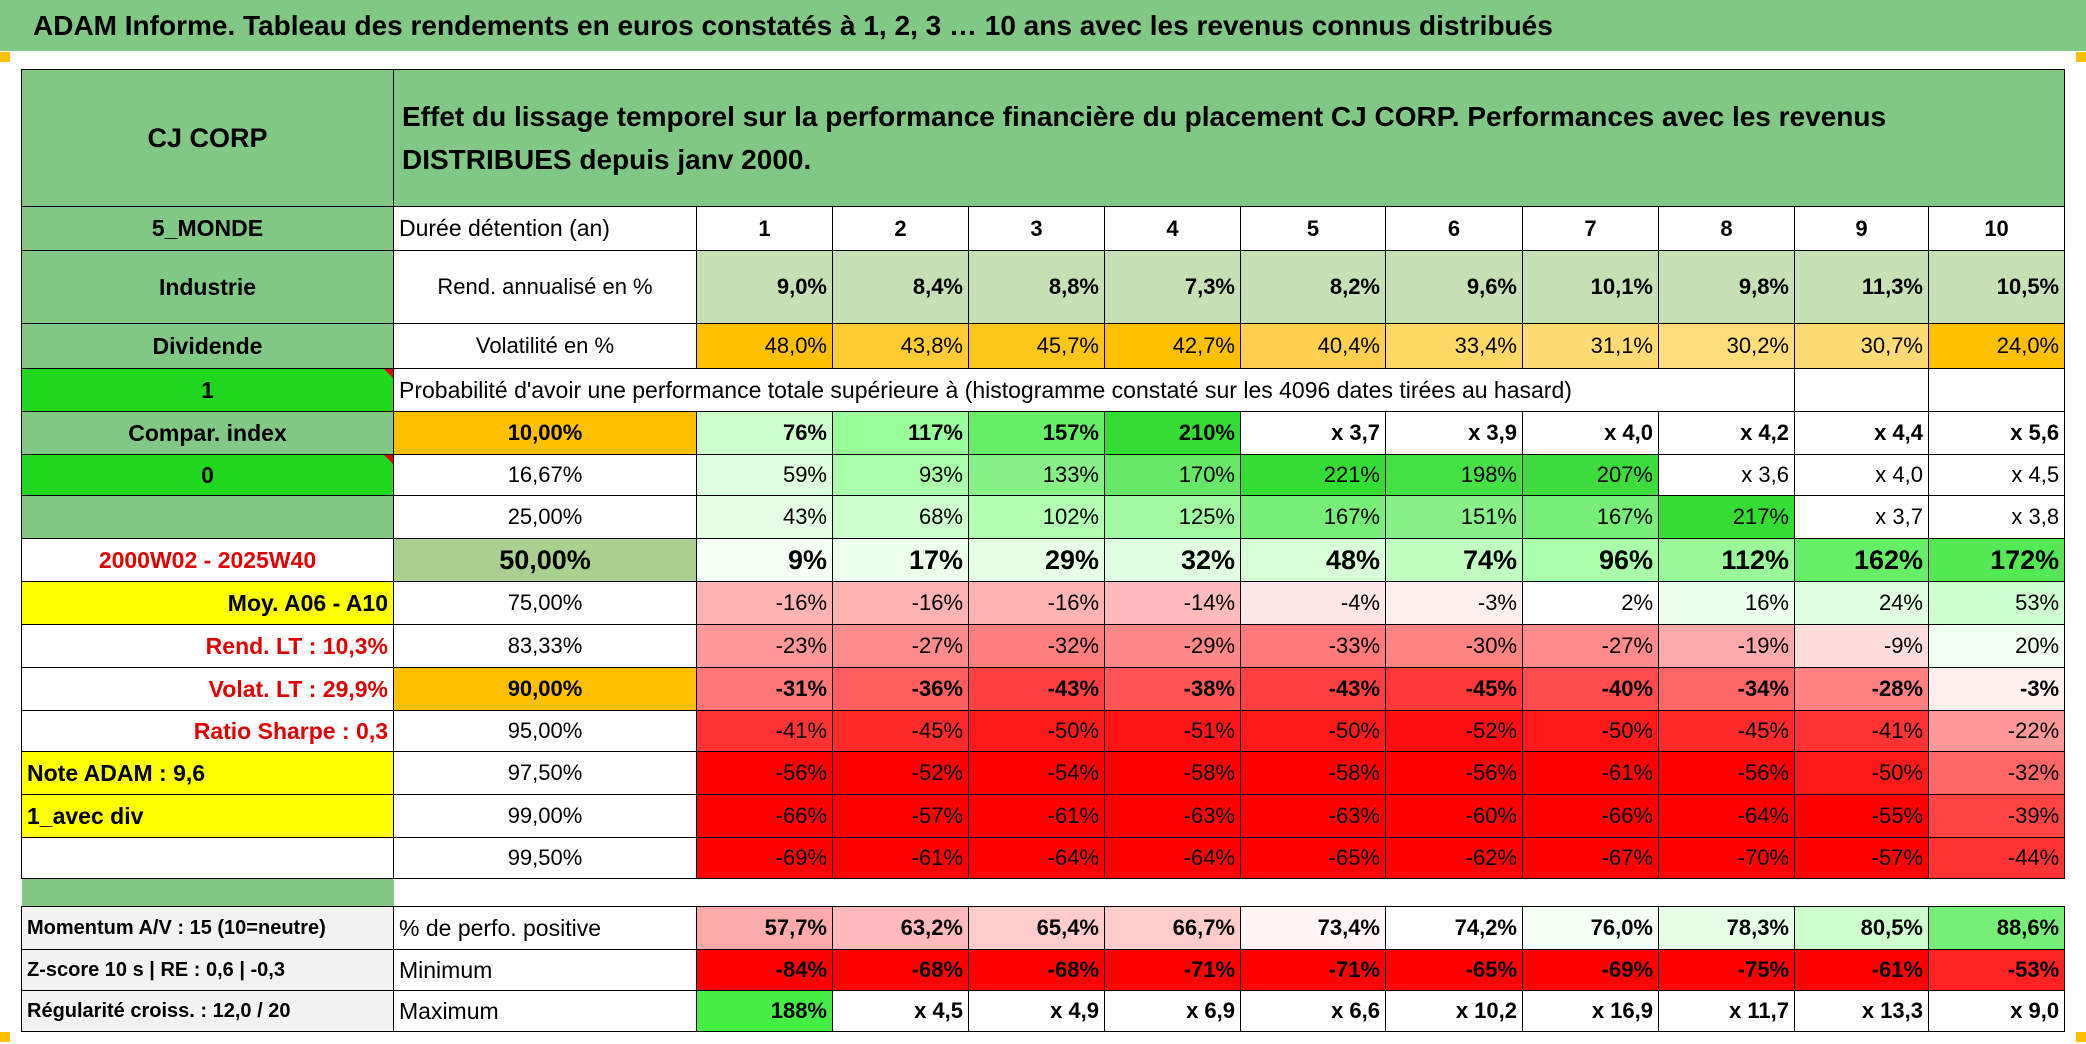 This screenshot has height=1044, width=2086. Describe the element at coordinates (1861, 689) in the screenshot. I see `value-cell: -28%` at that location.